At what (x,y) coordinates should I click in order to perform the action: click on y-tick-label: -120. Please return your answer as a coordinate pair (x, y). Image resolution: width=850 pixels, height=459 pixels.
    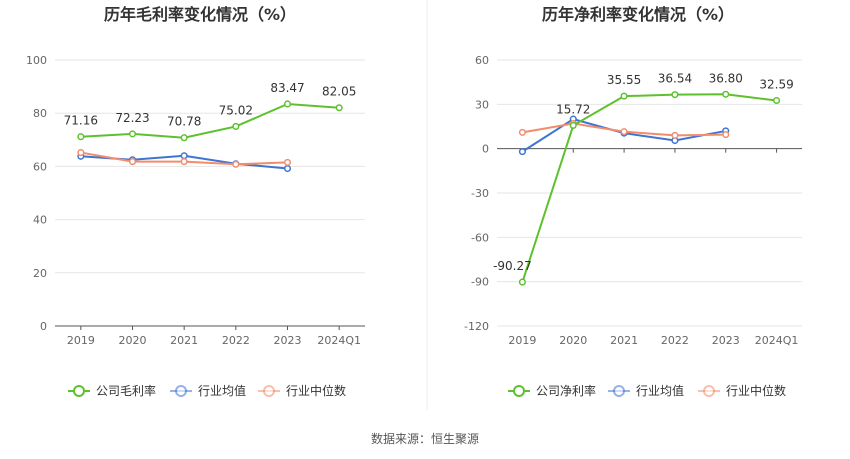
    Looking at the image, I should click on (476, 326).